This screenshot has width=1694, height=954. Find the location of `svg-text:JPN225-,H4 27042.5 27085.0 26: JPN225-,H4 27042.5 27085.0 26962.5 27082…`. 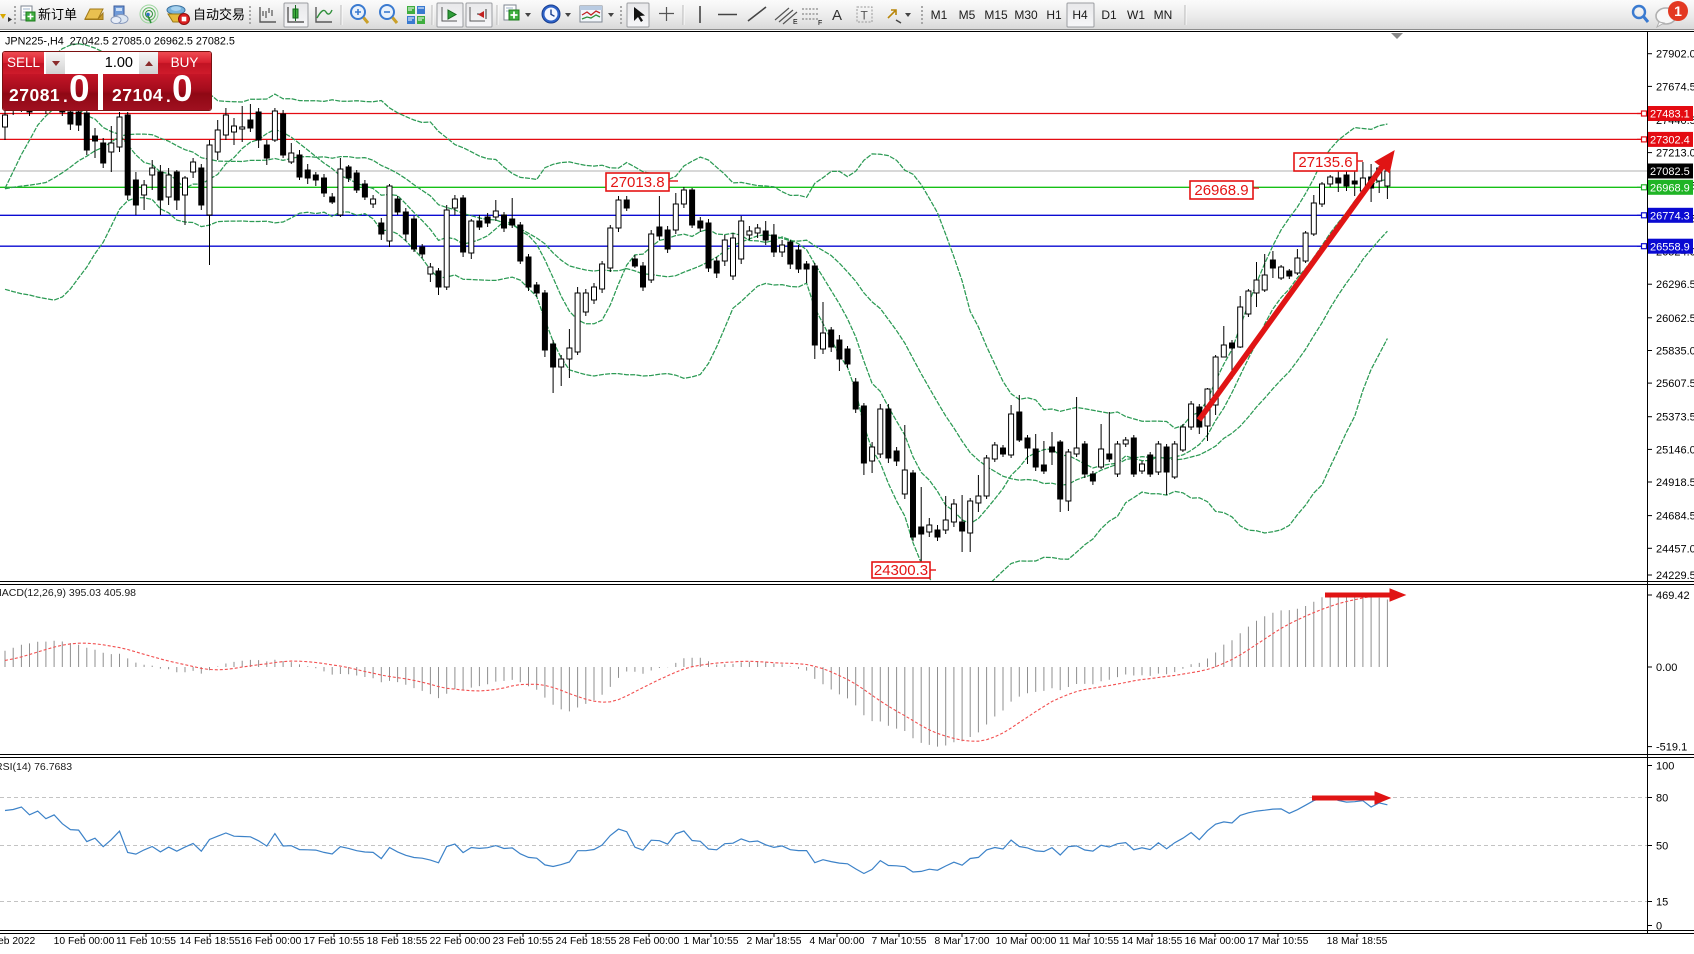

svg-text:JPN225-,H4 27042.5 27085.0 26: JPN225-,H4 27042.5 27085.0 26962.5 27082… is located at coordinates (120, 42).